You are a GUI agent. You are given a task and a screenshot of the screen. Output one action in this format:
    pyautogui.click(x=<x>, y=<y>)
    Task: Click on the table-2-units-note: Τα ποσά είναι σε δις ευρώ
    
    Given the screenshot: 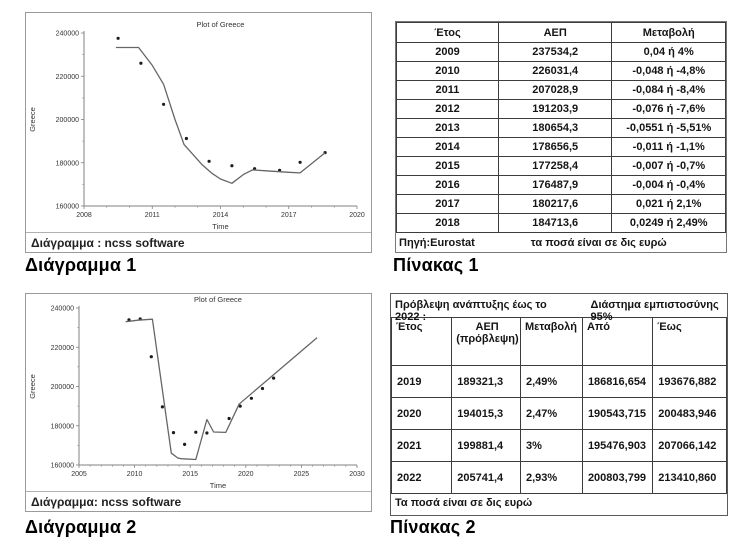 What is the action you would take?
    pyautogui.click(x=464, y=503)
    